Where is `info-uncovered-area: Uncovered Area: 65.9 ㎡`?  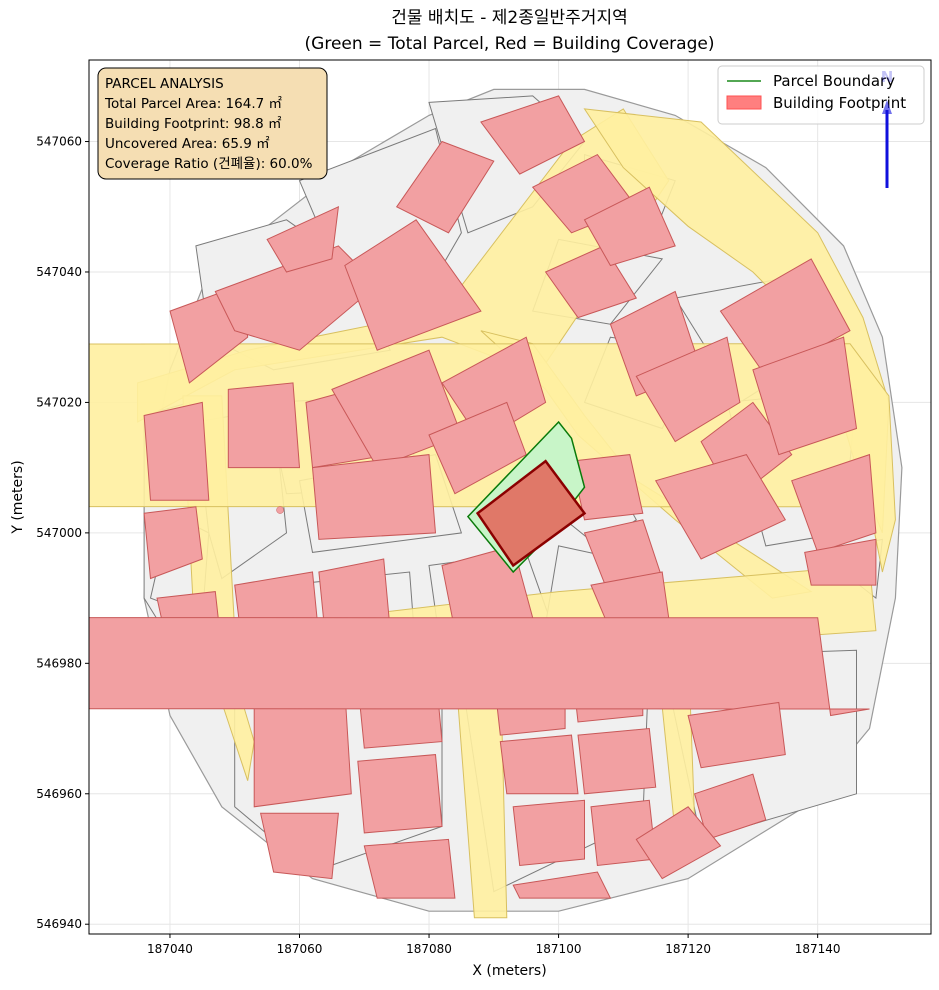 info-uncovered-area: Uncovered Area: 65.9 ㎡ is located at coordinates (187, 144).